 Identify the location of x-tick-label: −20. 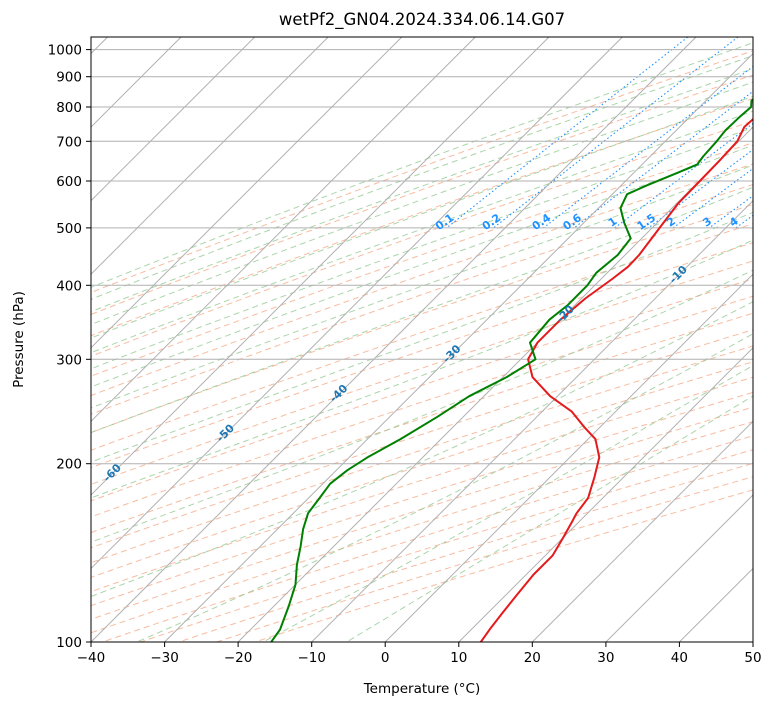
(238, 658).